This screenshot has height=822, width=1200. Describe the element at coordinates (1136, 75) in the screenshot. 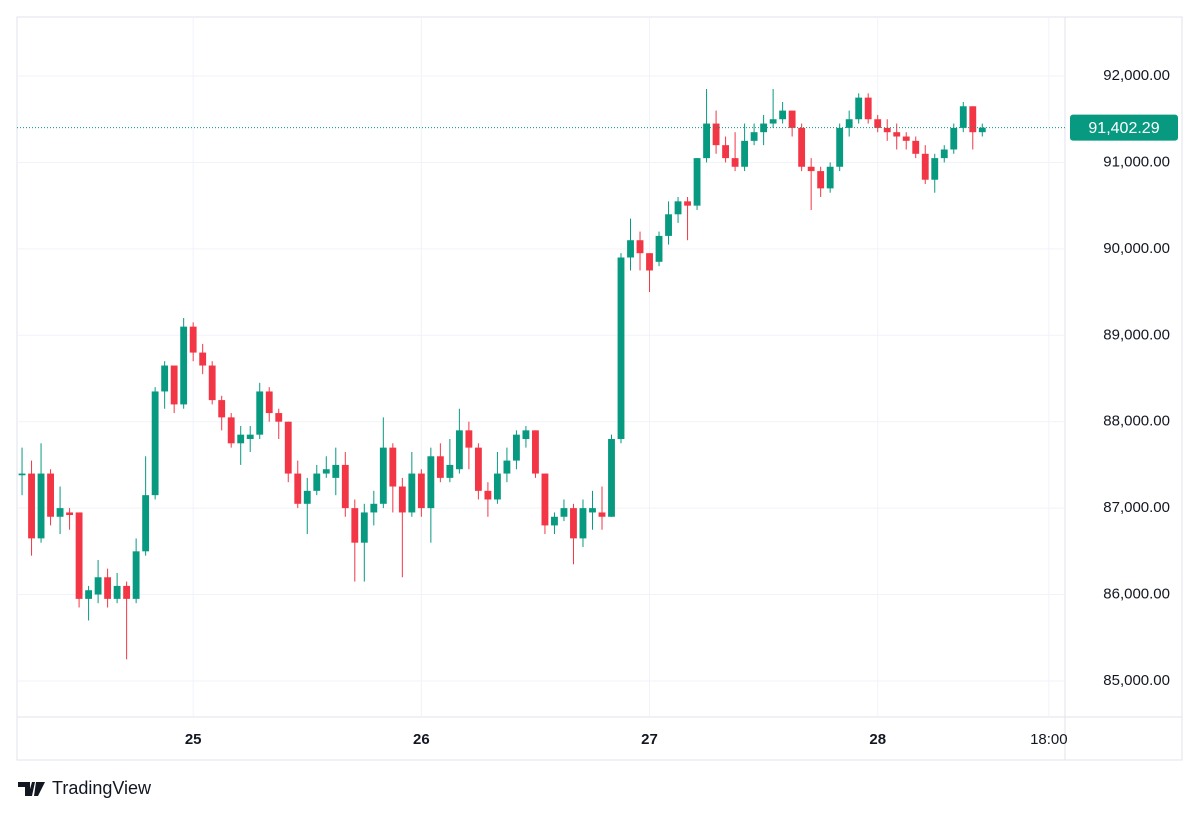

I see `y-tick-label: 92,000.00` at that location.